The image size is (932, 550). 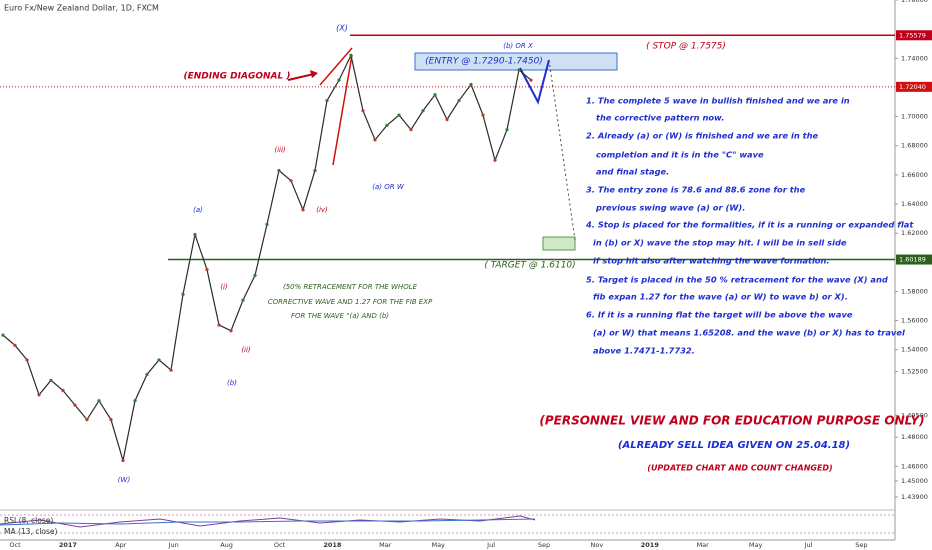 What do you see at coordinates (914, 481) in the screenshot?
I see `y-tick-label: 1.45000` at bounding box center [914, 481].